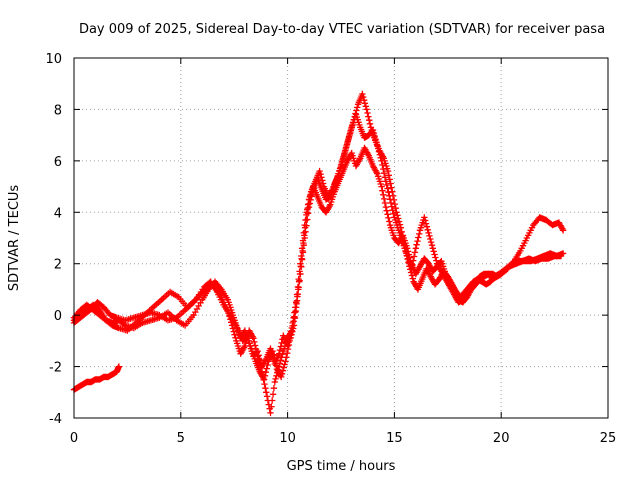  Describe the element at coordinates (58, 213) in the screenshot. I see `y-tick-label: 4` at that location.